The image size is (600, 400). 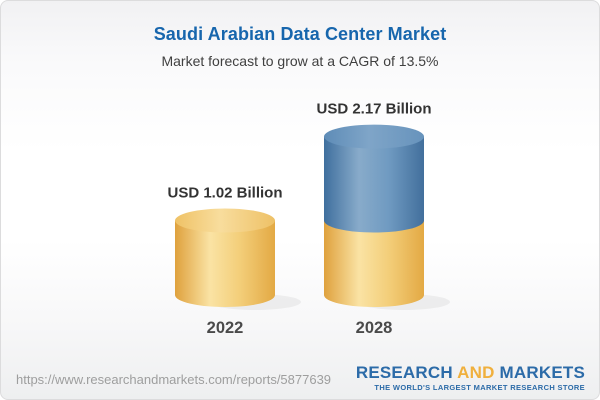 I want to click on bar-value-label: USD 2.17 Billion, so click(x=373, y=109).